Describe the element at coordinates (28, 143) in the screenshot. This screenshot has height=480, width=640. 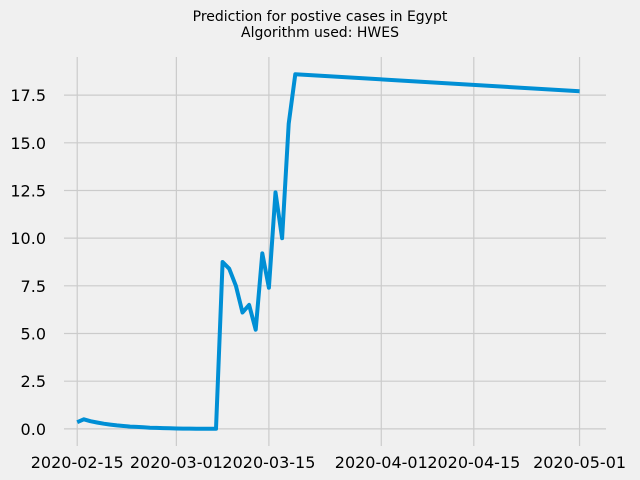
I see `y-tick-label: 15.0` at that location.